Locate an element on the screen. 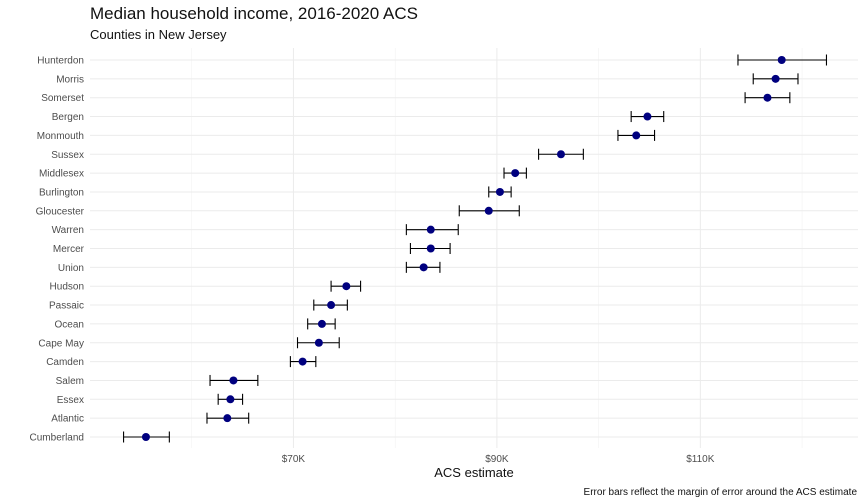 This screenshot has height=504, width=864. y-tick-label: Ocean is located at coordinates (69, 324).